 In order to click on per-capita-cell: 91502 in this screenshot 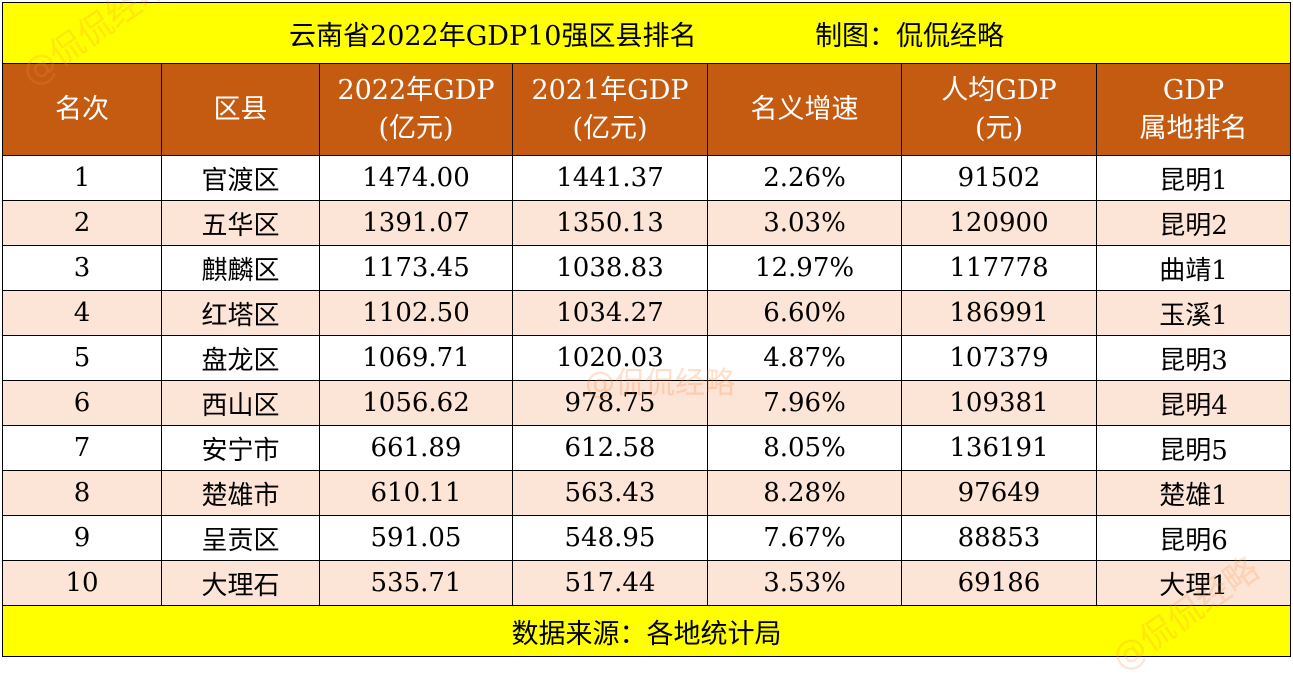, I will do `click(999, 178)`.